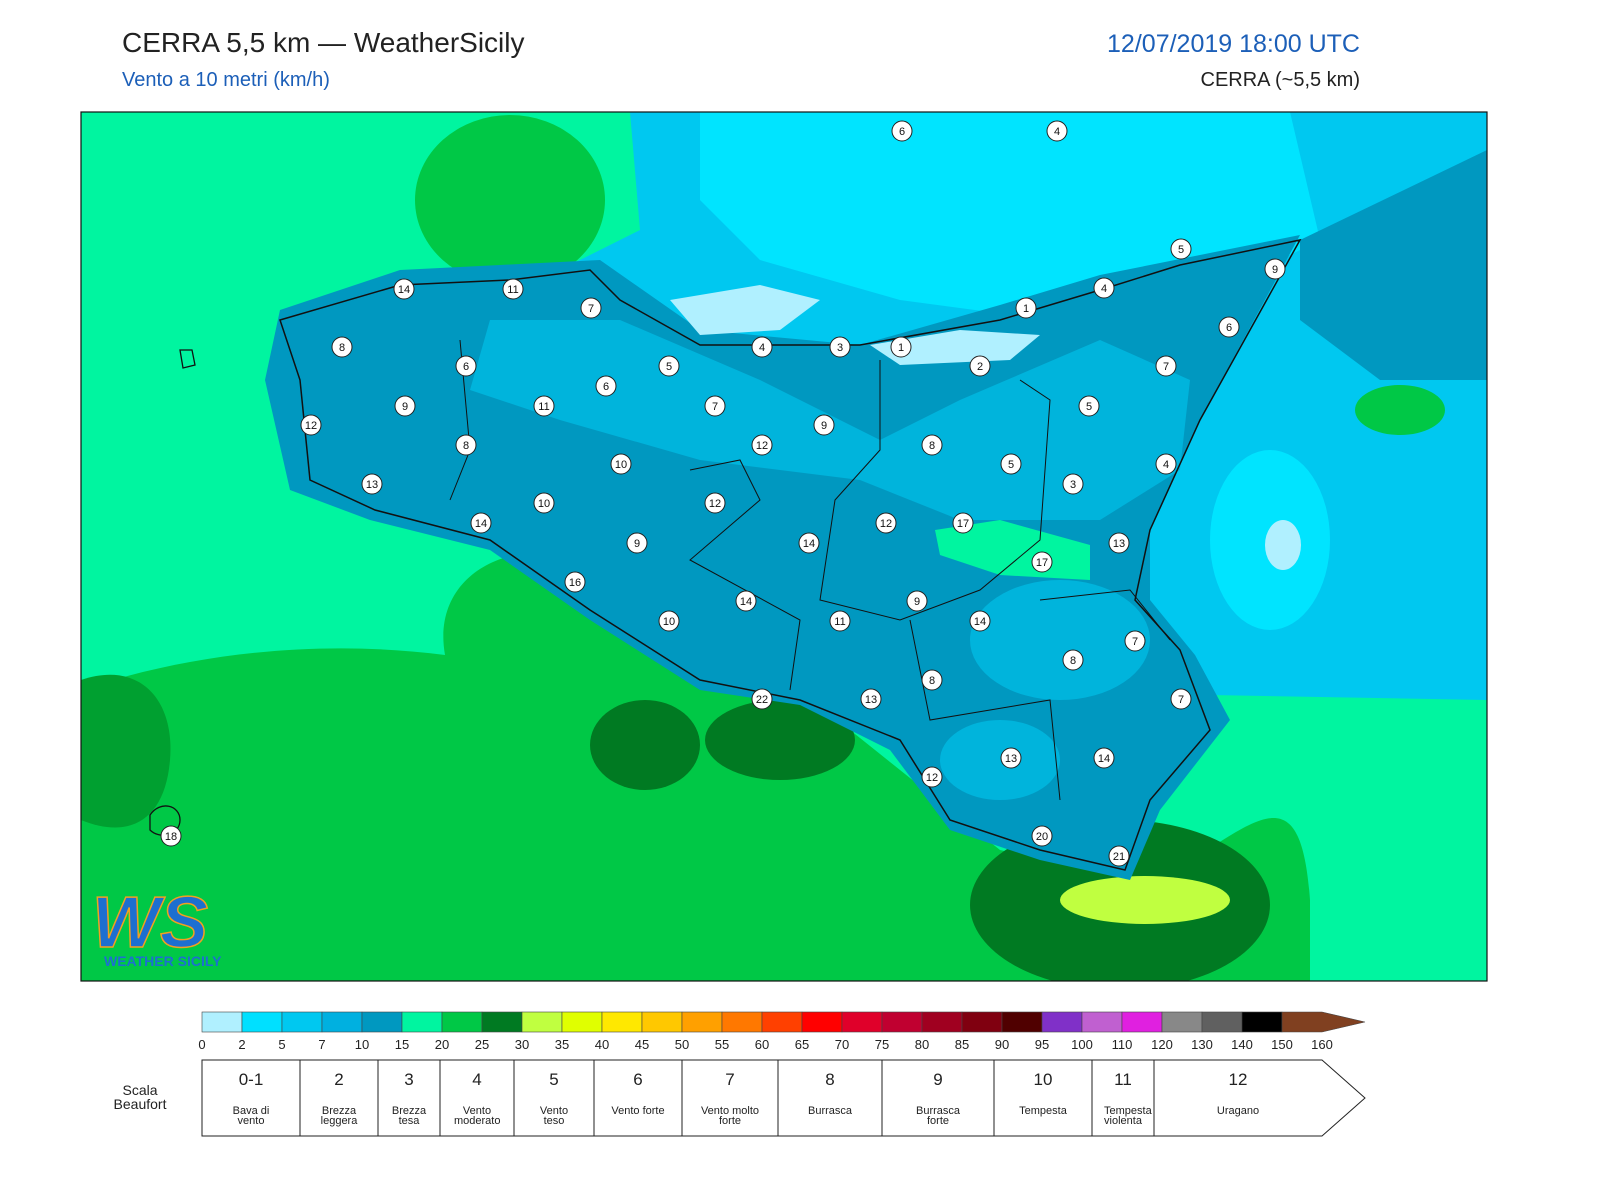 The image size is (1600, 1200). I want to click on colorbar-tick-label: 25, so click(482, 1044).